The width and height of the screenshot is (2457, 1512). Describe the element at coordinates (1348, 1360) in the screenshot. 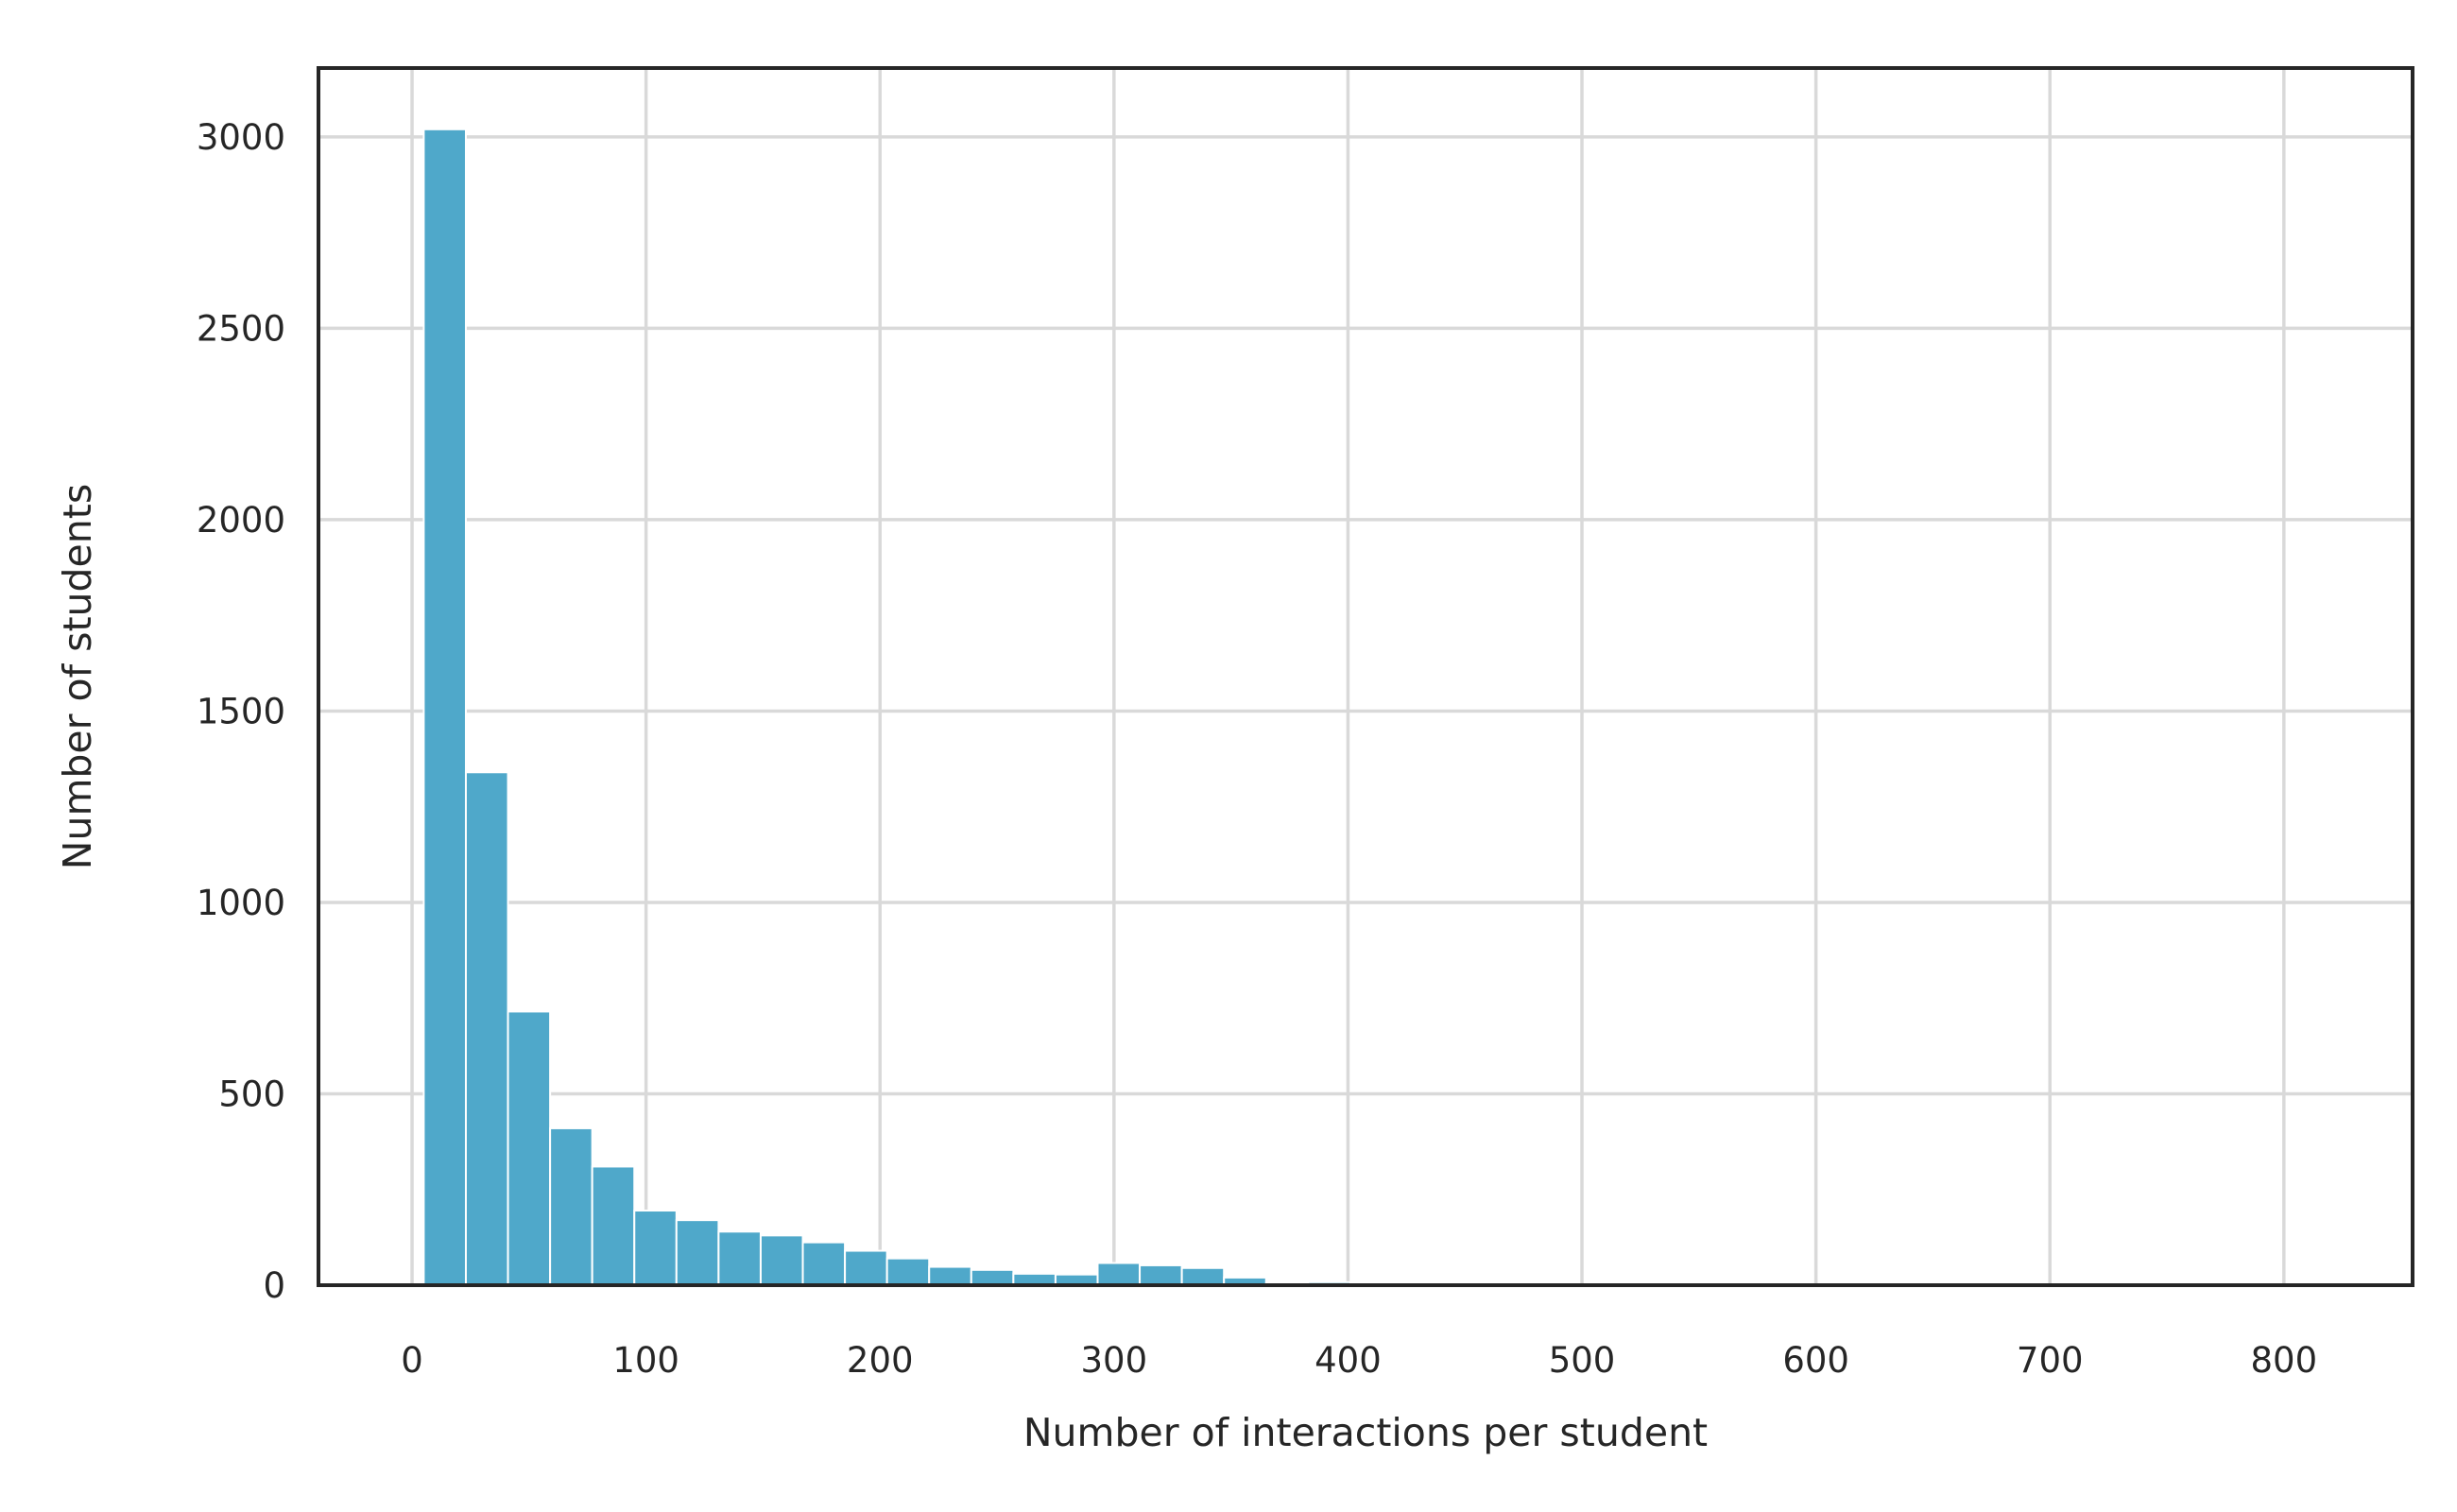

I see `x-tick-label: 400` at that location.